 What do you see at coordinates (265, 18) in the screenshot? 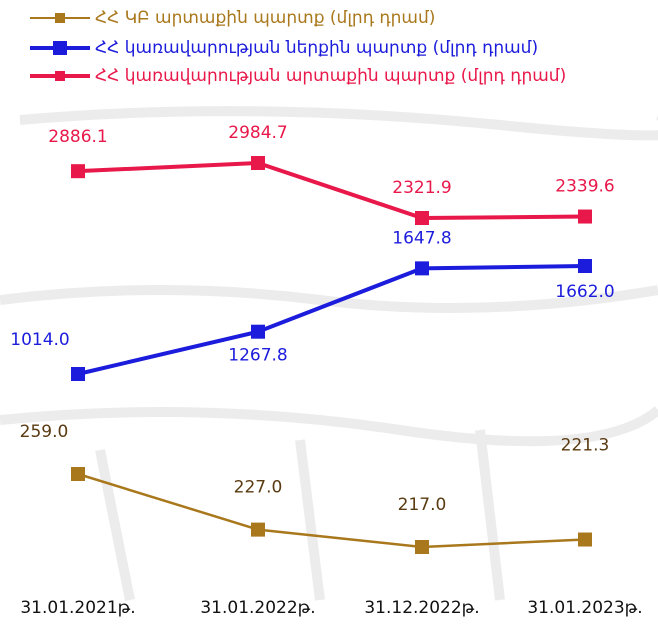
I see `legend-label: ՀՀ ԿԲ արտաքին պարտք (մլրդ դրամ)` at bounding box center [265, 18].